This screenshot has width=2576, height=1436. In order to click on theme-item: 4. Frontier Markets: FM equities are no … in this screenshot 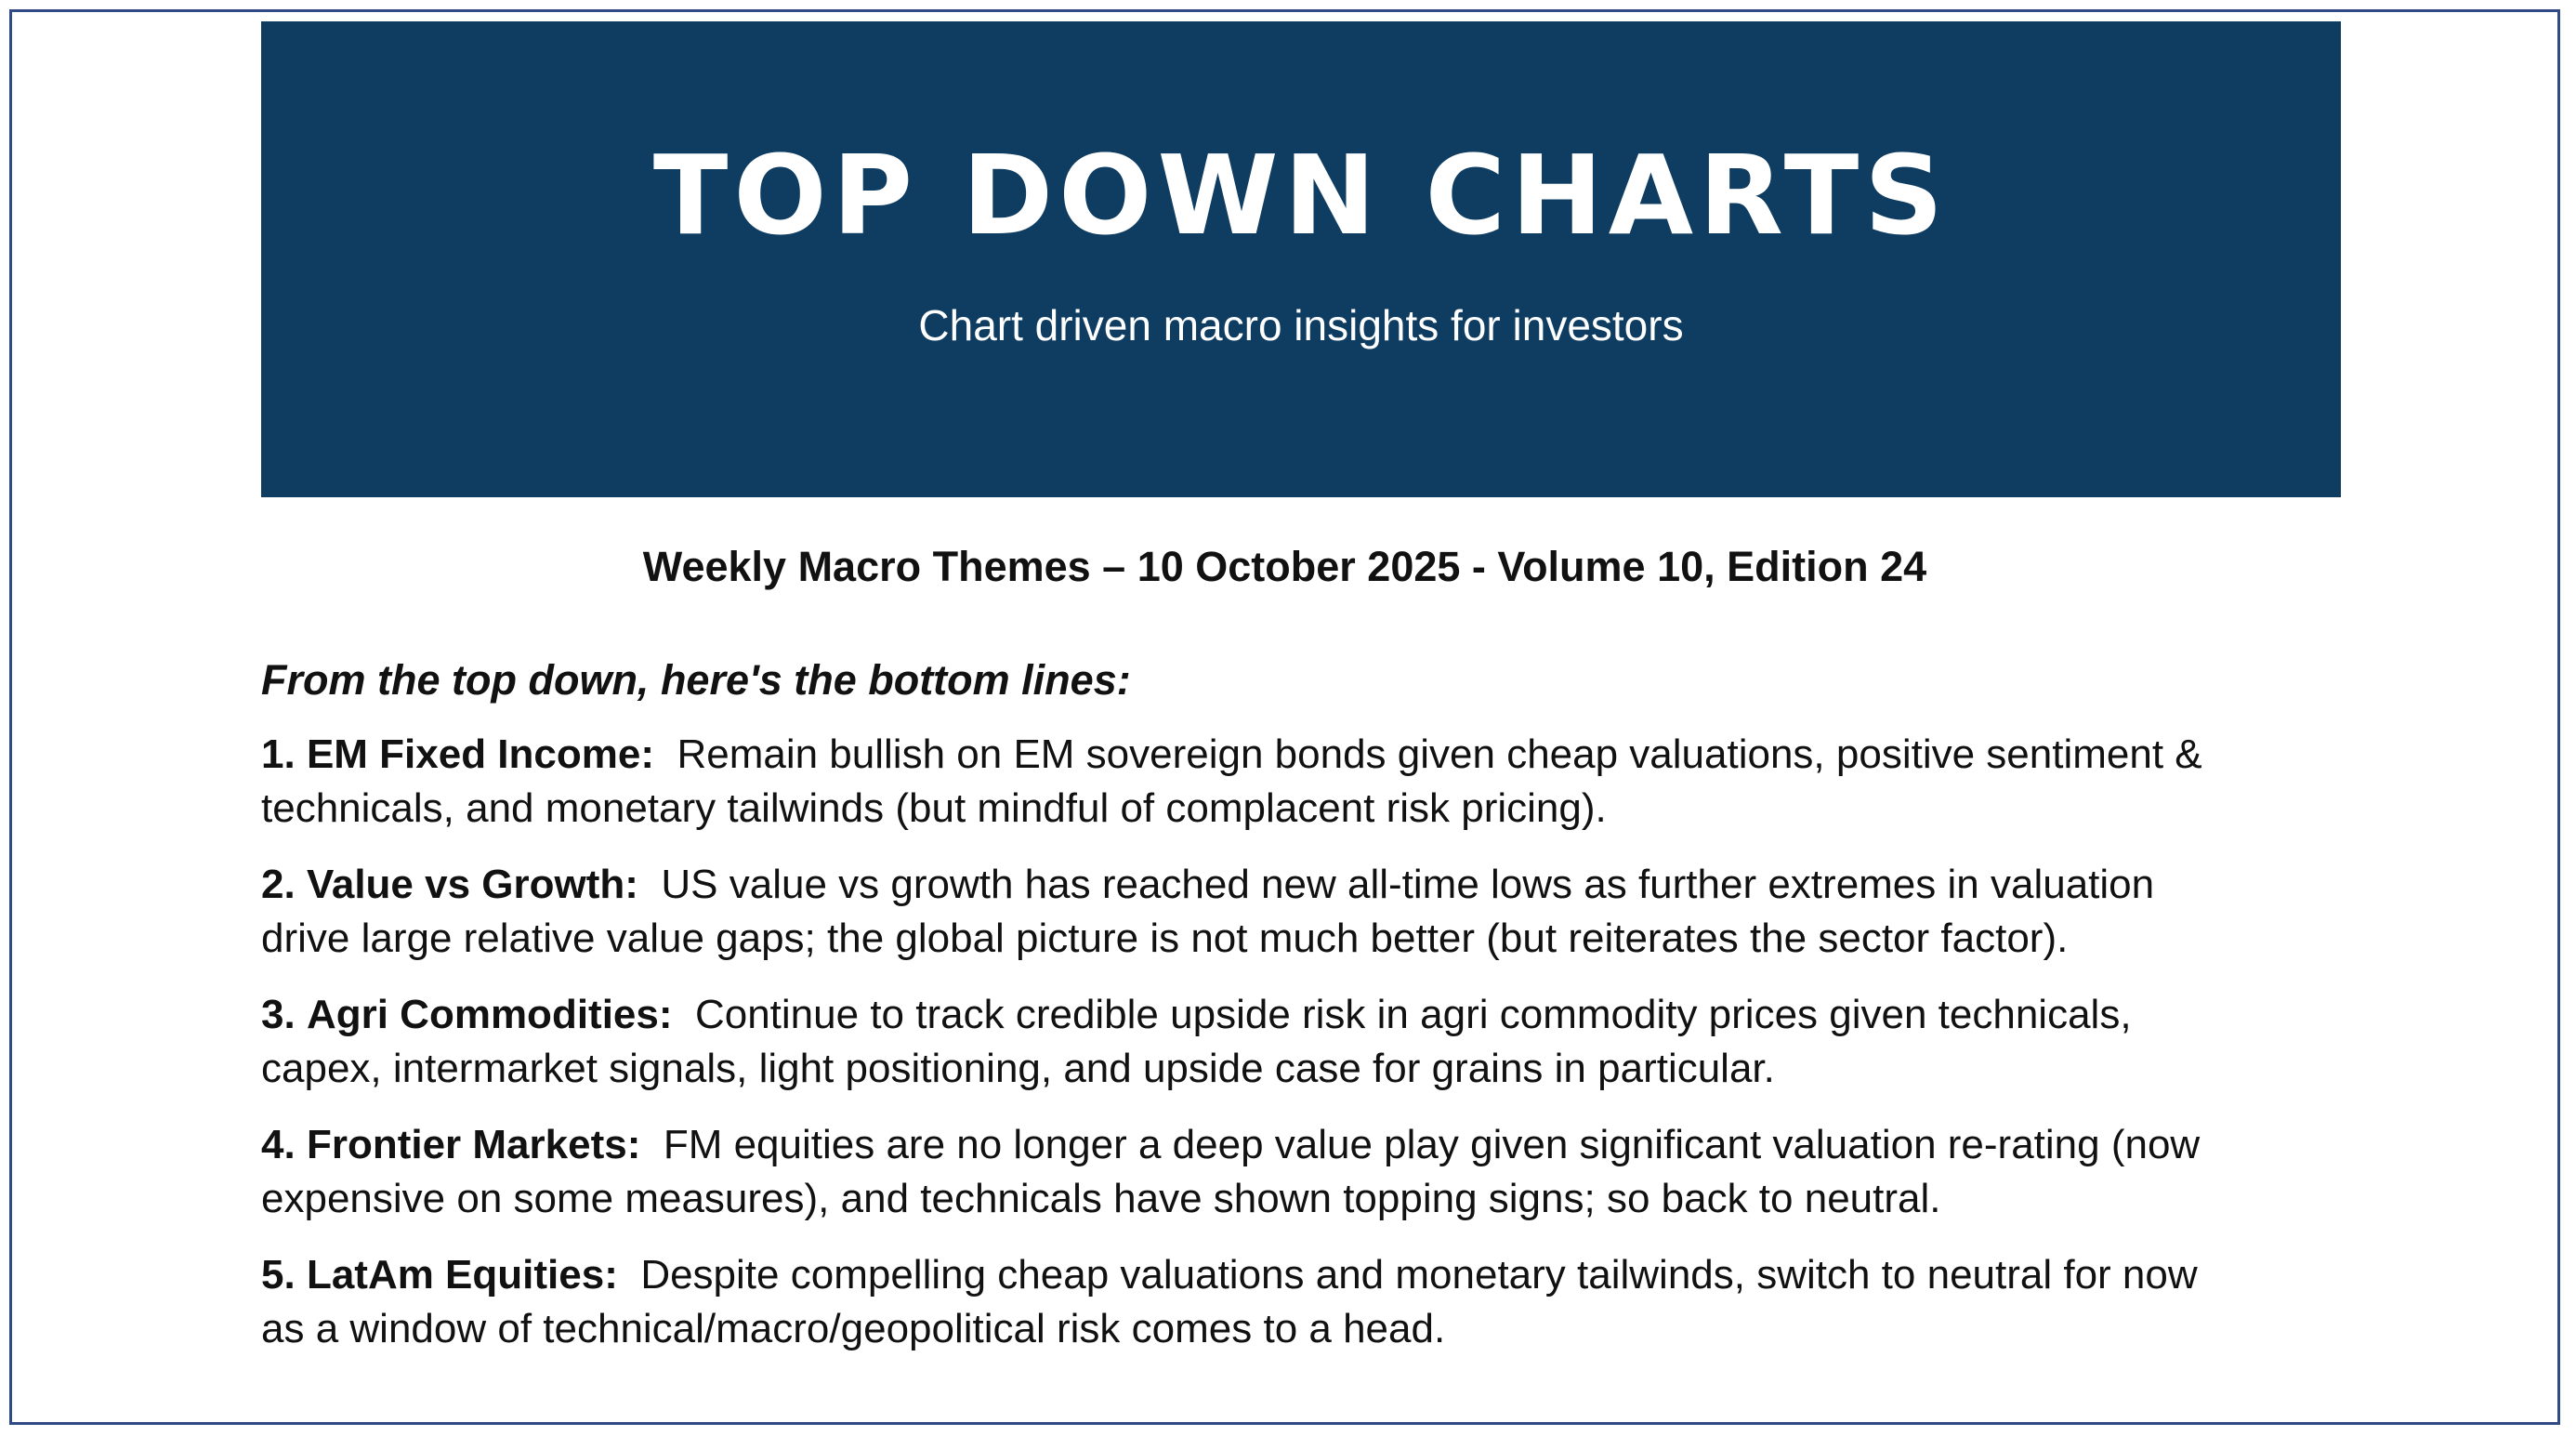, I will do `click(1330, 1172)`.